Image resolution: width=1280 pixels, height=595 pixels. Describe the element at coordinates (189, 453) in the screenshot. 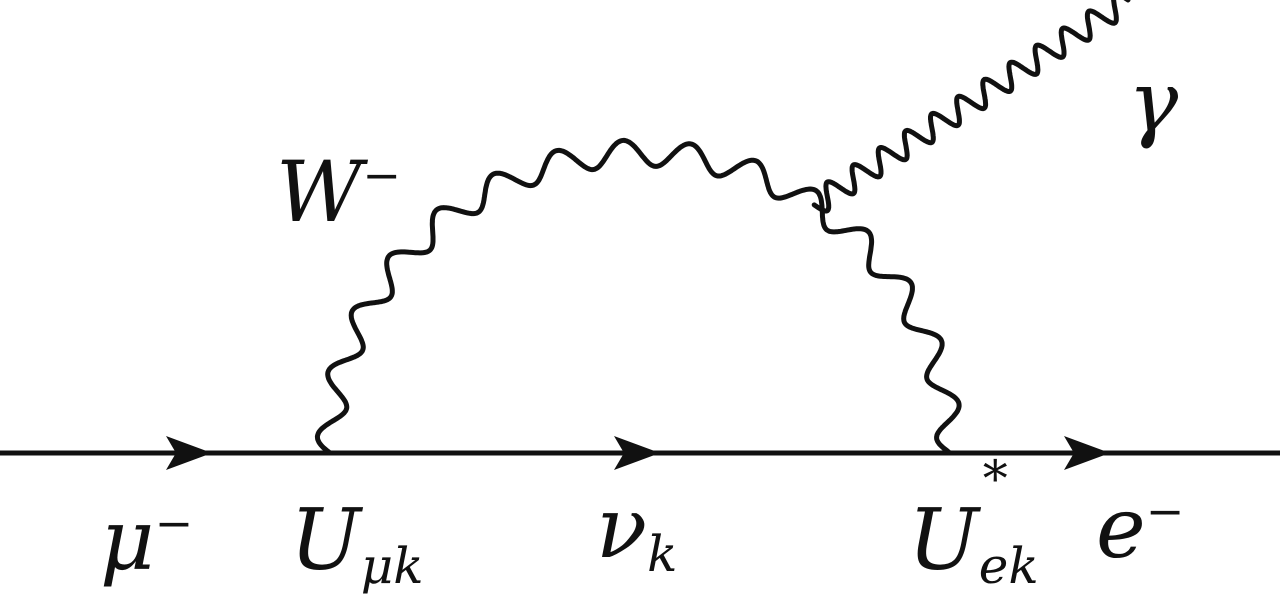

I see `arrow-muon` at that location.